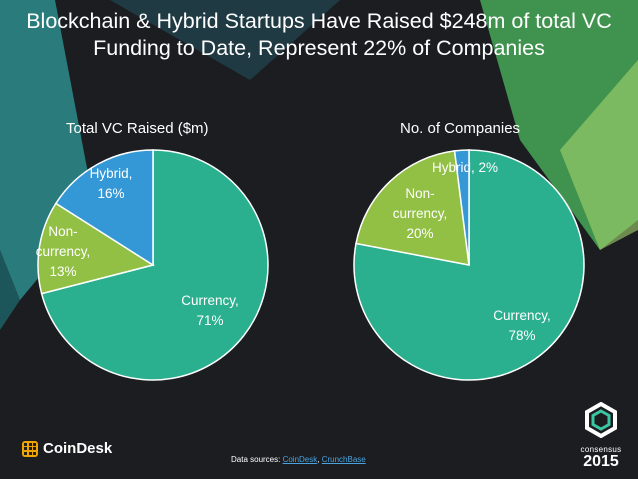 The height and width of the screenshot is (479, 638). I want to click on pie2-label-non-currency: Non-currency, 20%, so click(420, 213).